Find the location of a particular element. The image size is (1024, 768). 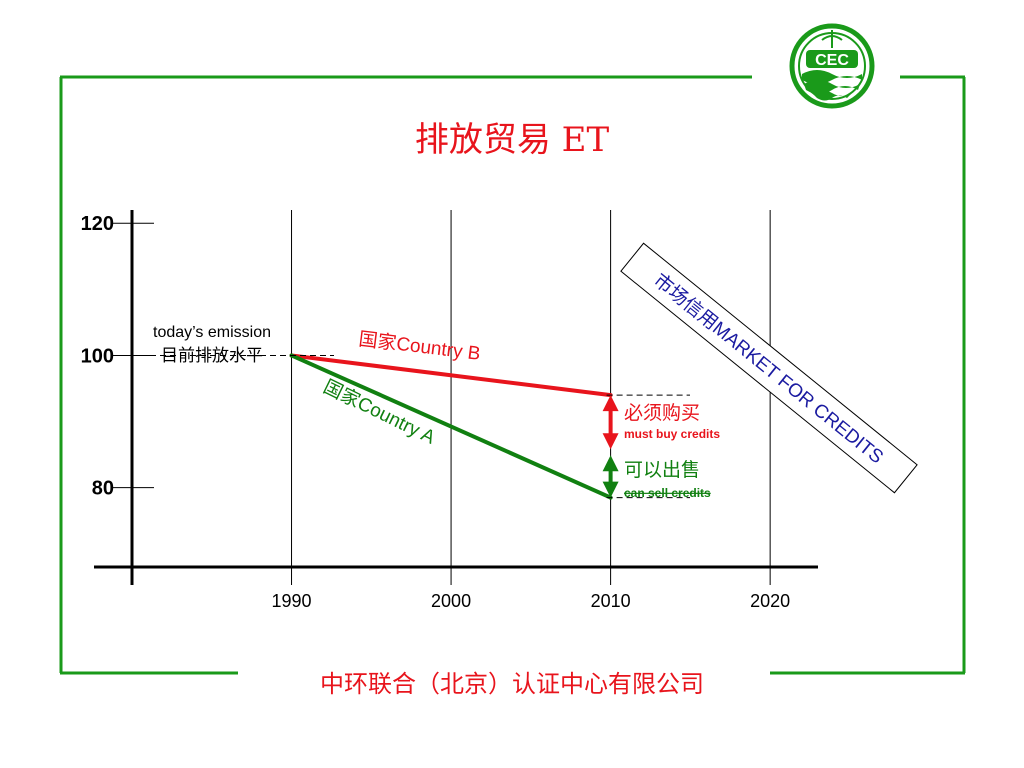

buy-label-en: must buy credits is located at coordinates (672, 434).